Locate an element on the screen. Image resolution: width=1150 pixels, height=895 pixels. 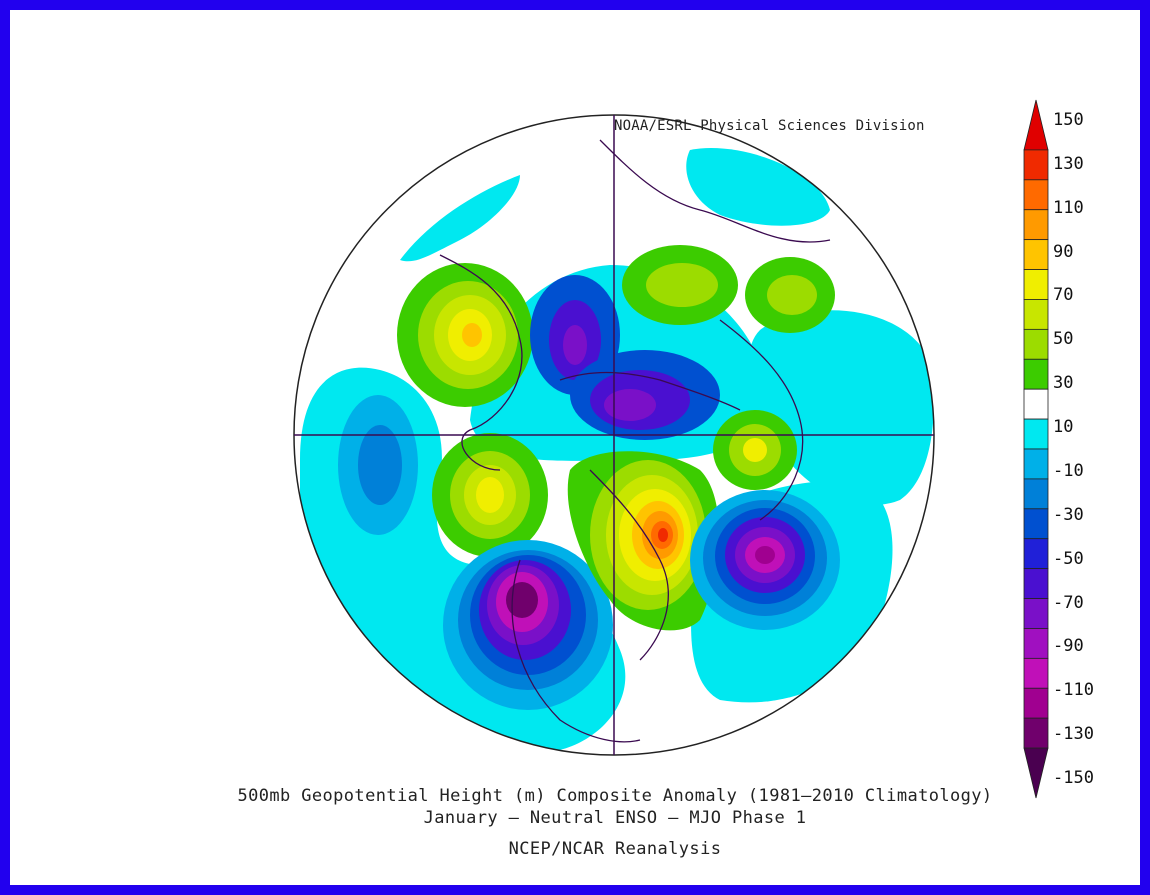
caption-source: NCEP/NCAR Reanalysis is located at coordinates (615, 849).